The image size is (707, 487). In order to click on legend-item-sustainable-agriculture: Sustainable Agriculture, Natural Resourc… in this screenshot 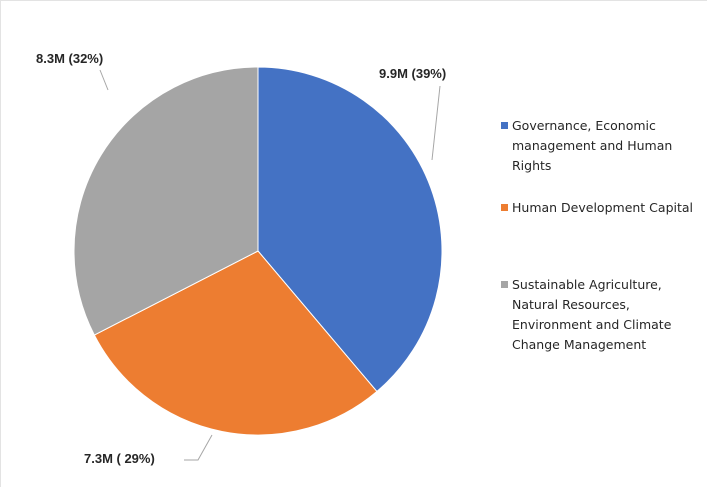, I will do `click(603, 315)`.